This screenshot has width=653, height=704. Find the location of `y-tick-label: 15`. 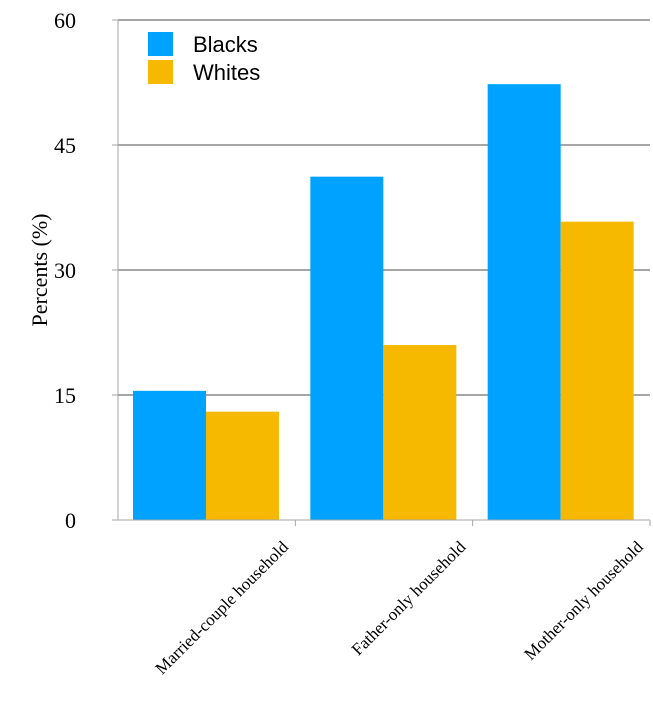

y-tick-label: 15 is located at coordinates (65, 395).